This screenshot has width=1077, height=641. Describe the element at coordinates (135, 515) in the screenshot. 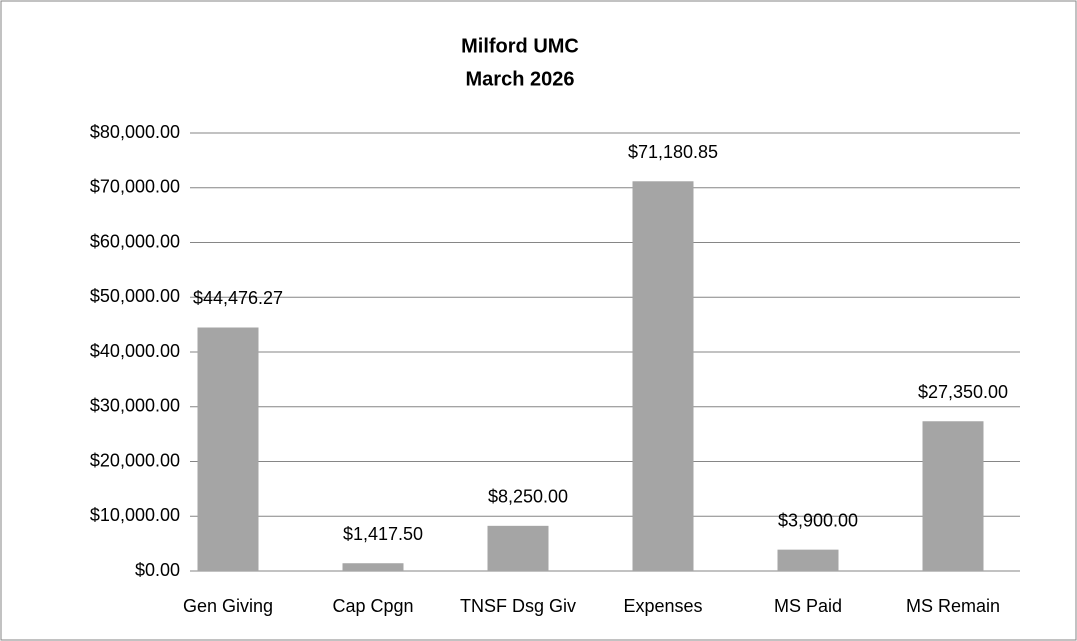

I see `y-tick-label: $10,000.00` at that location.